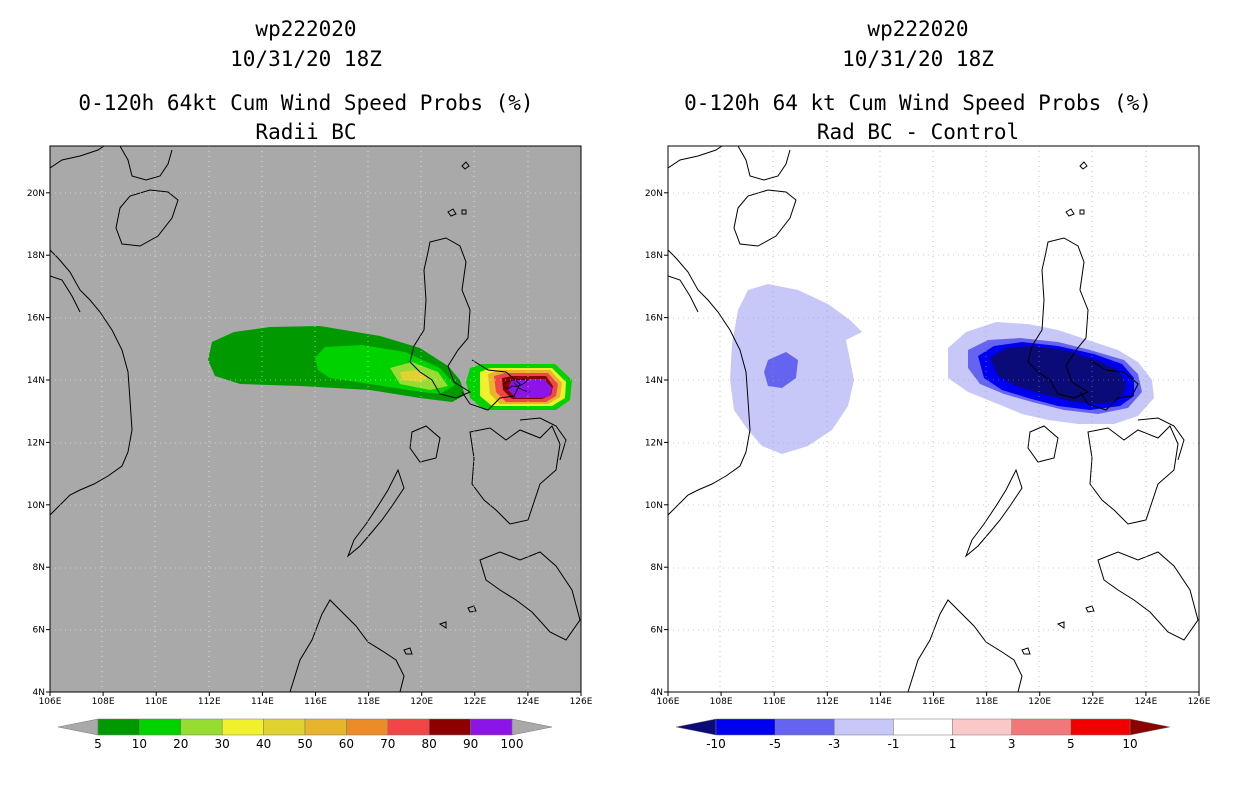 This screenshot has height=800, width=1236. I want to click on luzon-coast, so click(440, 318).